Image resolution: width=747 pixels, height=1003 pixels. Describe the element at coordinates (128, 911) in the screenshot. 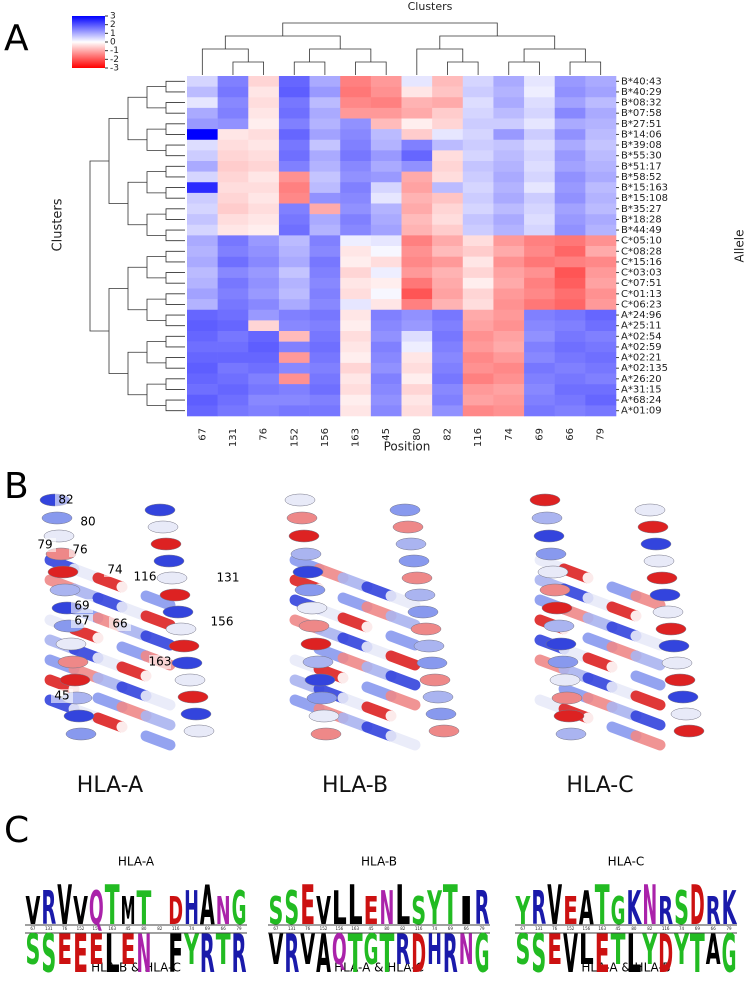

I see `logo-letter: M` at that location.